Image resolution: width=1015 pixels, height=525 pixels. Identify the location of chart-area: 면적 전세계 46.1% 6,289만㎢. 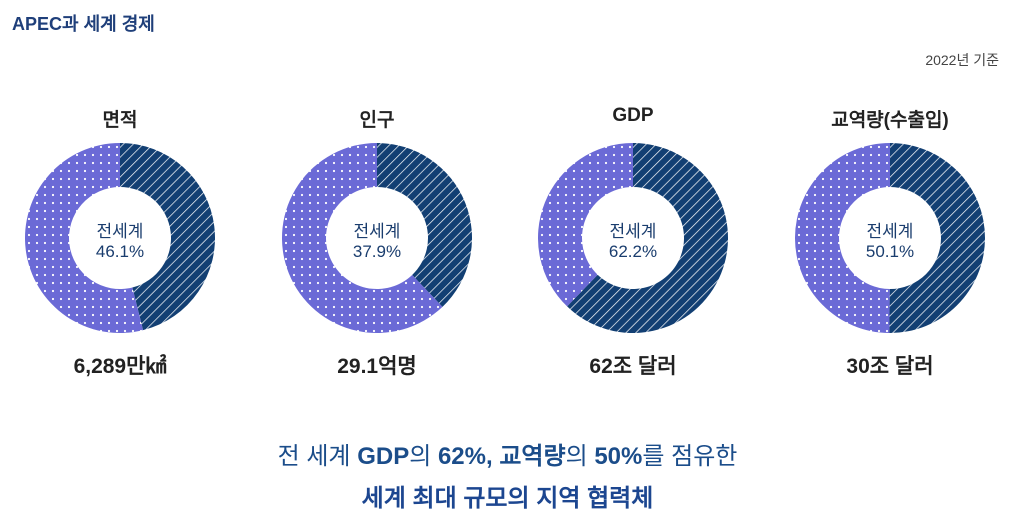
(120, 242).